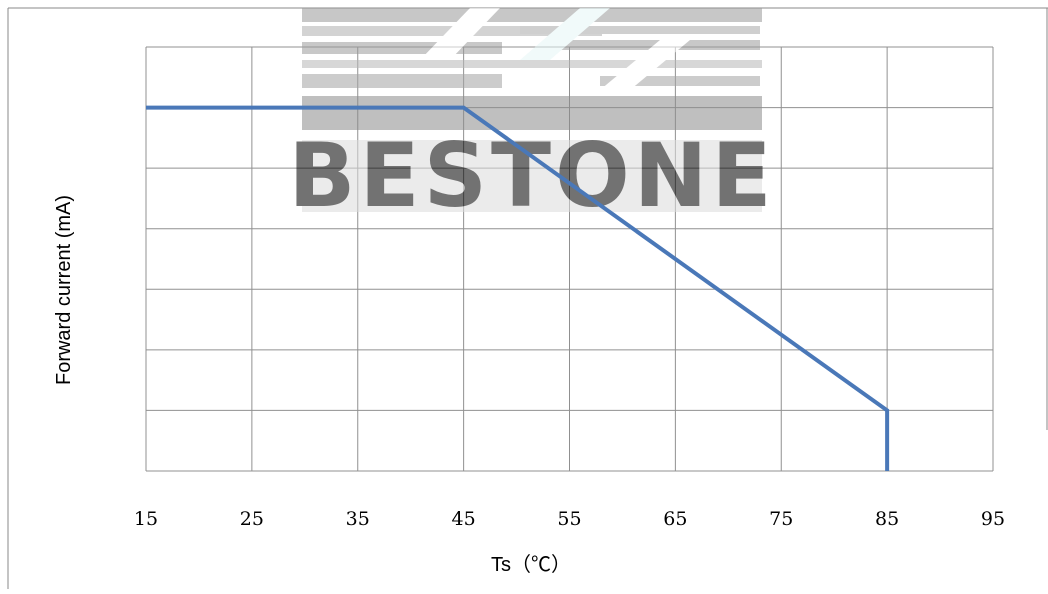  I want to click on x-tick-label: 55, so click(569, 519).